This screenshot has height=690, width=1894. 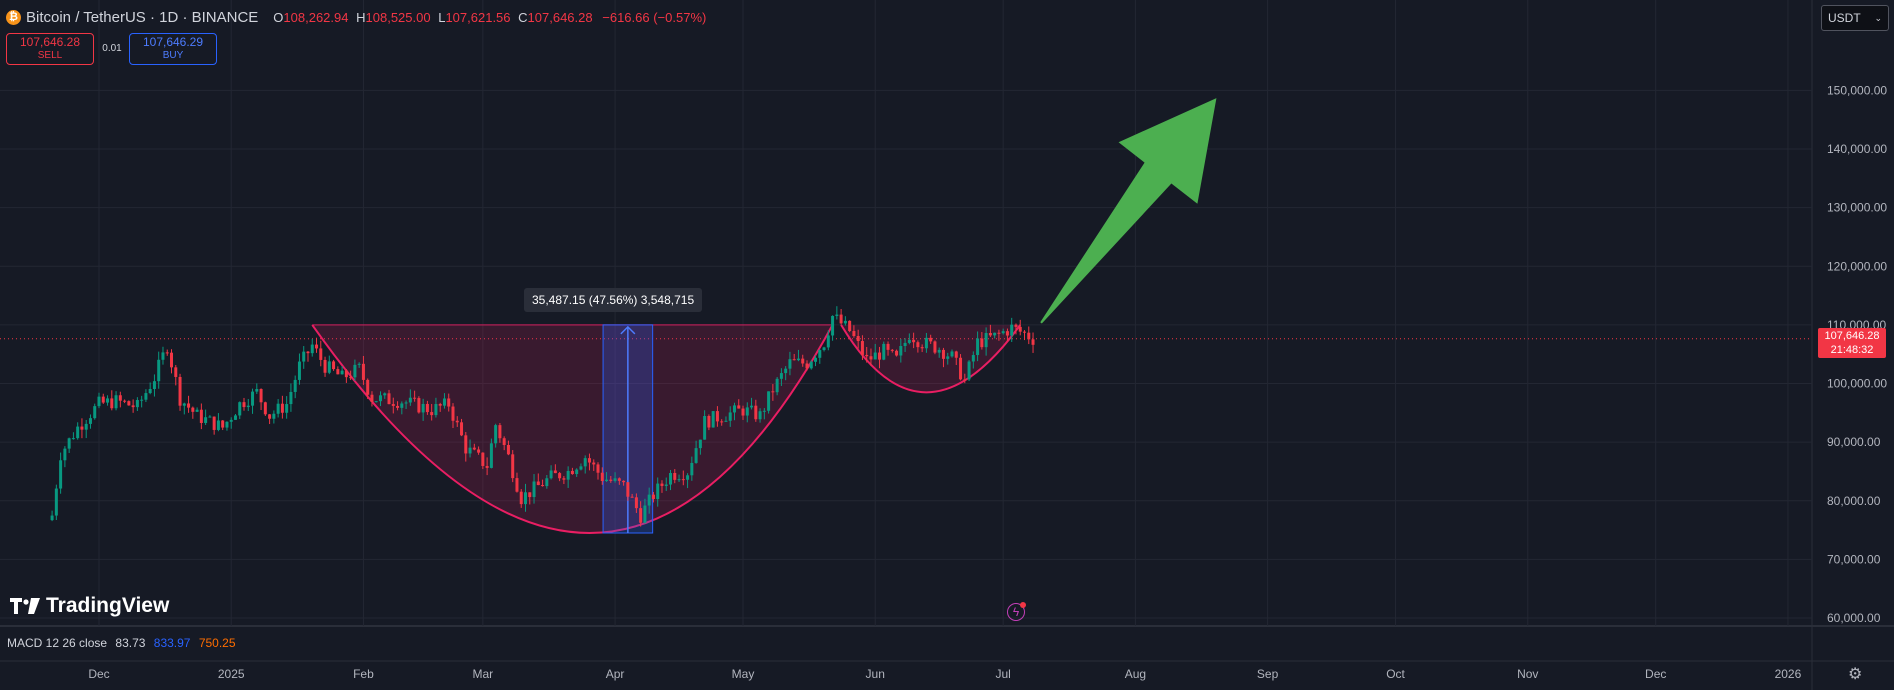 I want to click on currency-dropdown: USDT ⌄, so click(x=1855, y=18).